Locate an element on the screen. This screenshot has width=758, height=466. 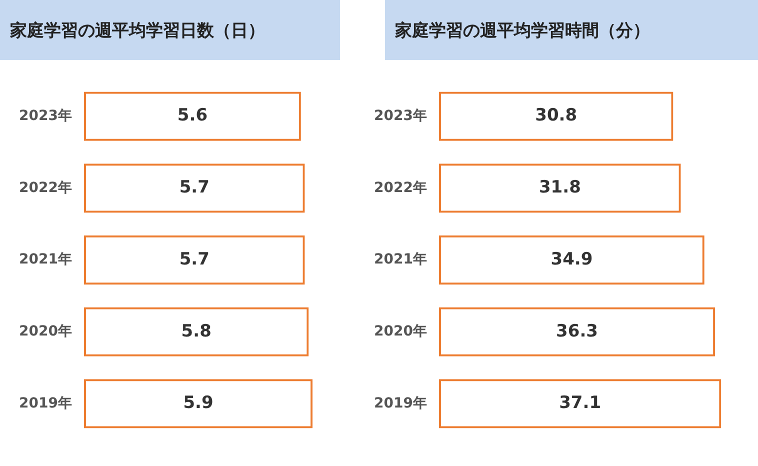
data-label: 34.9 is located at coordinates (571, 259).